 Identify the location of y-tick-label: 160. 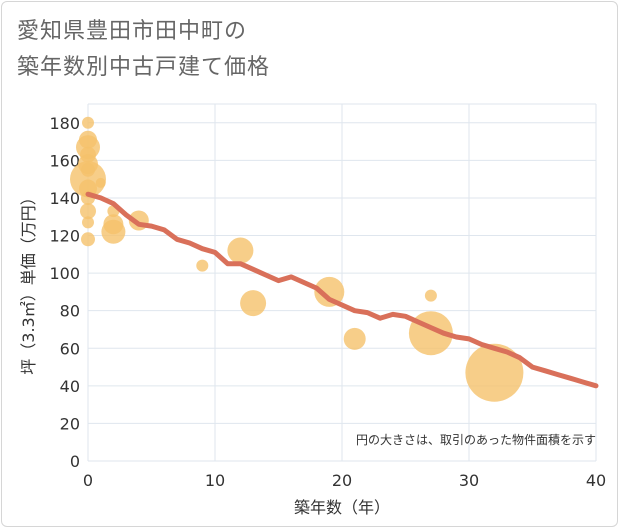
(64, 160).